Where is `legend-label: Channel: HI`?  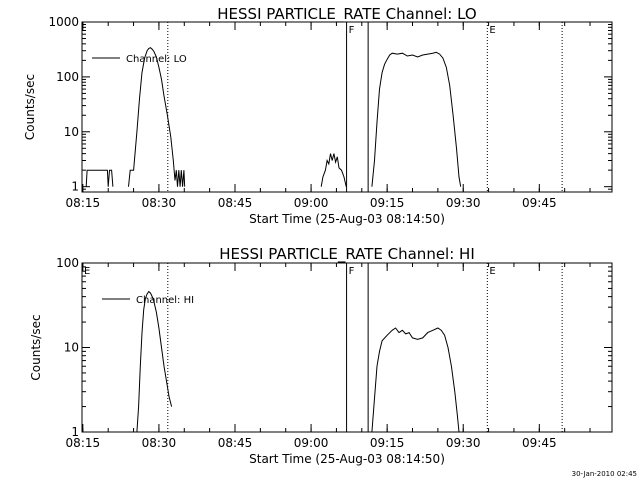
legend-label: Channel: HI is located at coordinates (165, 300).